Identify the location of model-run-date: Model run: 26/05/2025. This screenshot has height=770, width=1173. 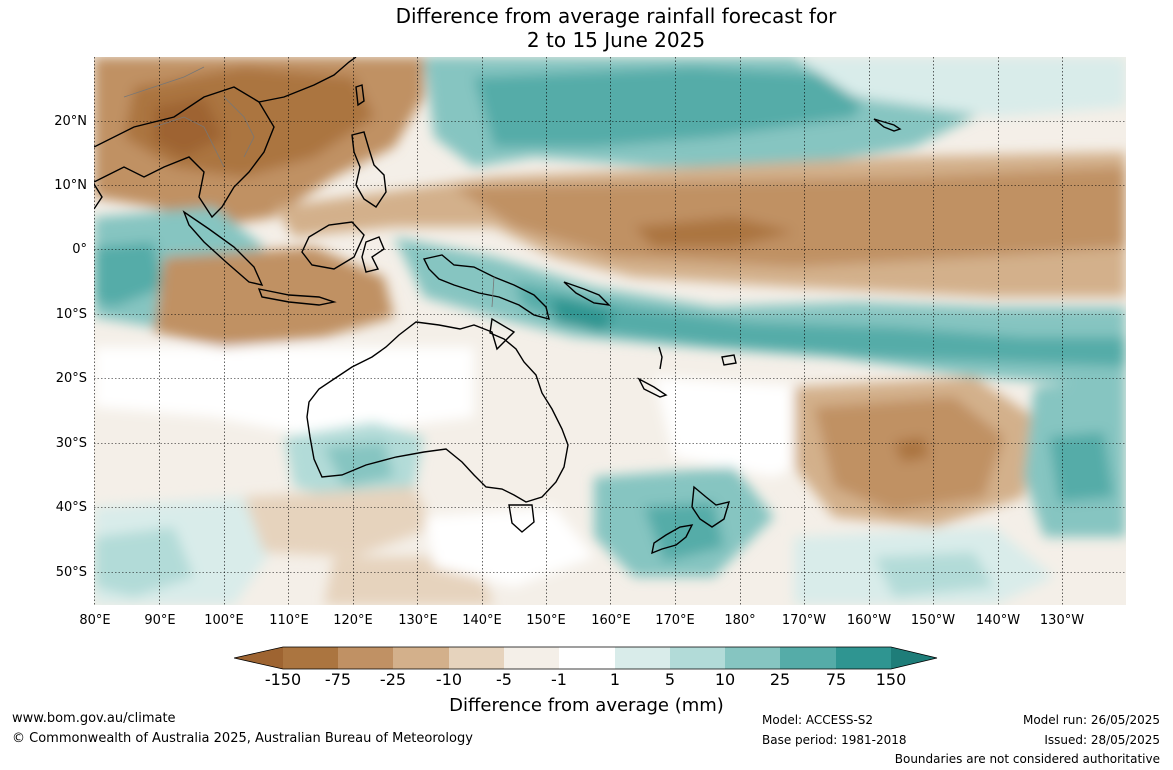
(1091, 720).